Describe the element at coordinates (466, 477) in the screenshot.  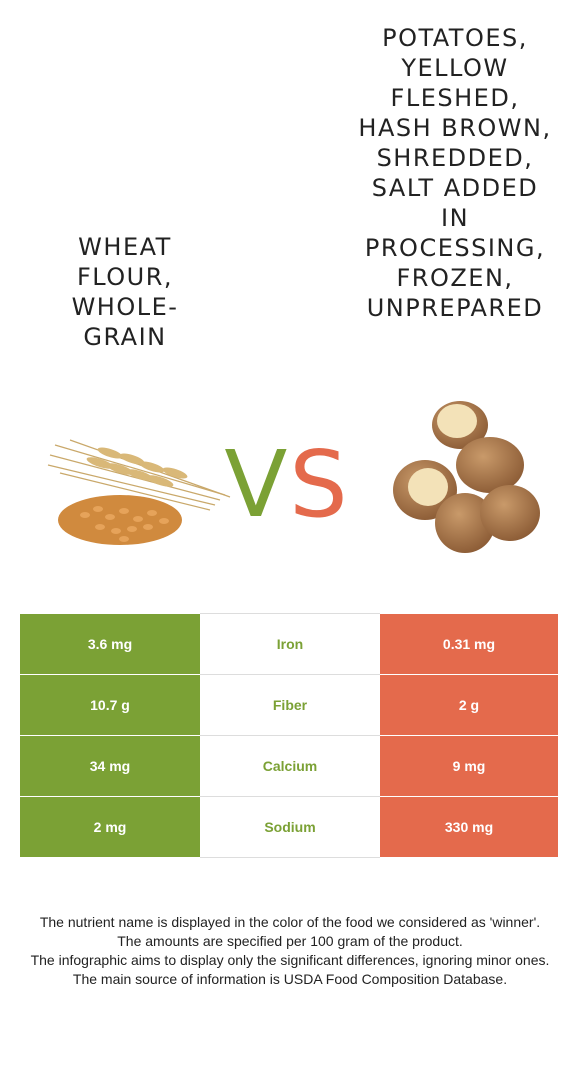
I see `potato-icon` at that location.